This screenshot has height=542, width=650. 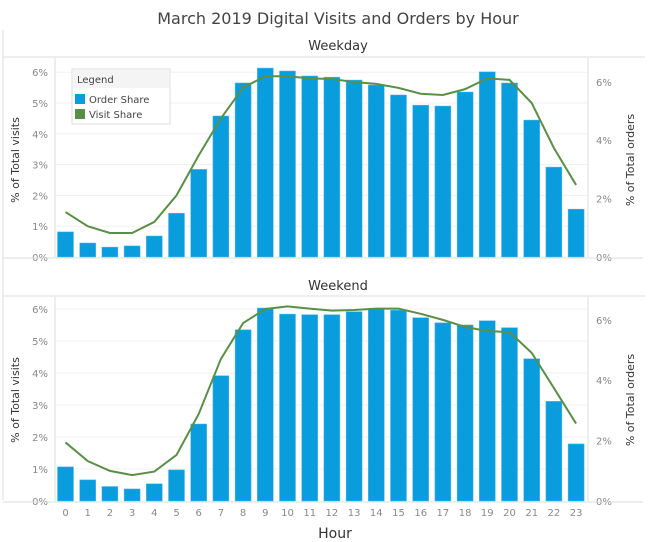 What do you see at coordinates (332, 513) in the screenshot?
I see `x-tick-label: 12` at bounding box center [332, 513].